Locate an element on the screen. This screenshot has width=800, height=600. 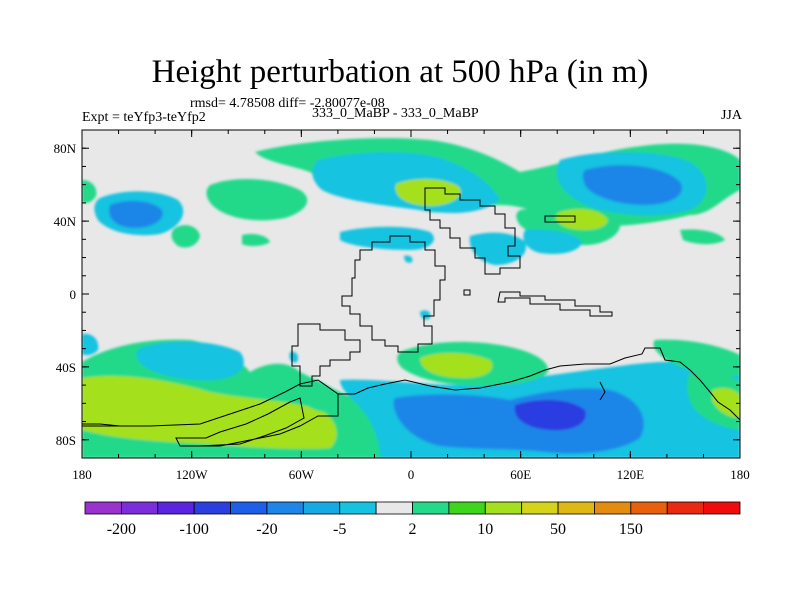
lat-tick-label: 80S is located at coordinates (66, 440).